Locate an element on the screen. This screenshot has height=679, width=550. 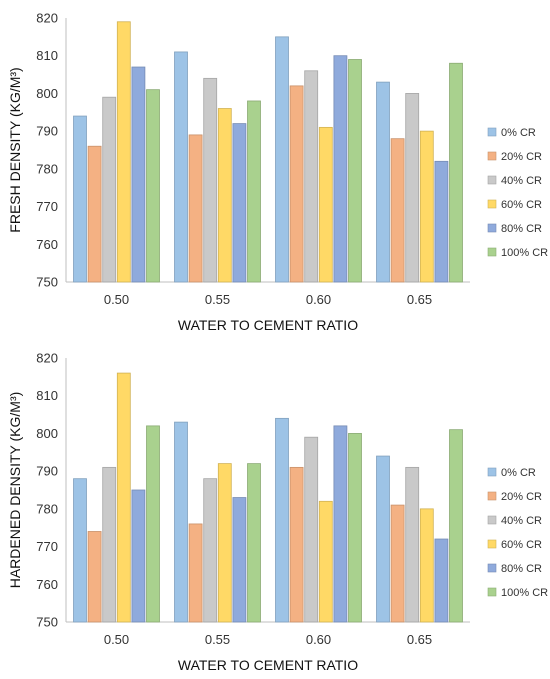
fresh-density-y-tick-label: 750 is located at coordinates (47, 282).